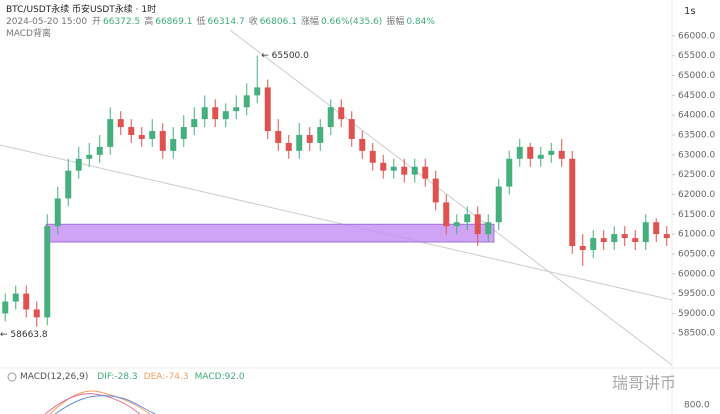 The height and width of the screenshot is (414, 720). I want to click on interval: 1时, so click(149, 10).